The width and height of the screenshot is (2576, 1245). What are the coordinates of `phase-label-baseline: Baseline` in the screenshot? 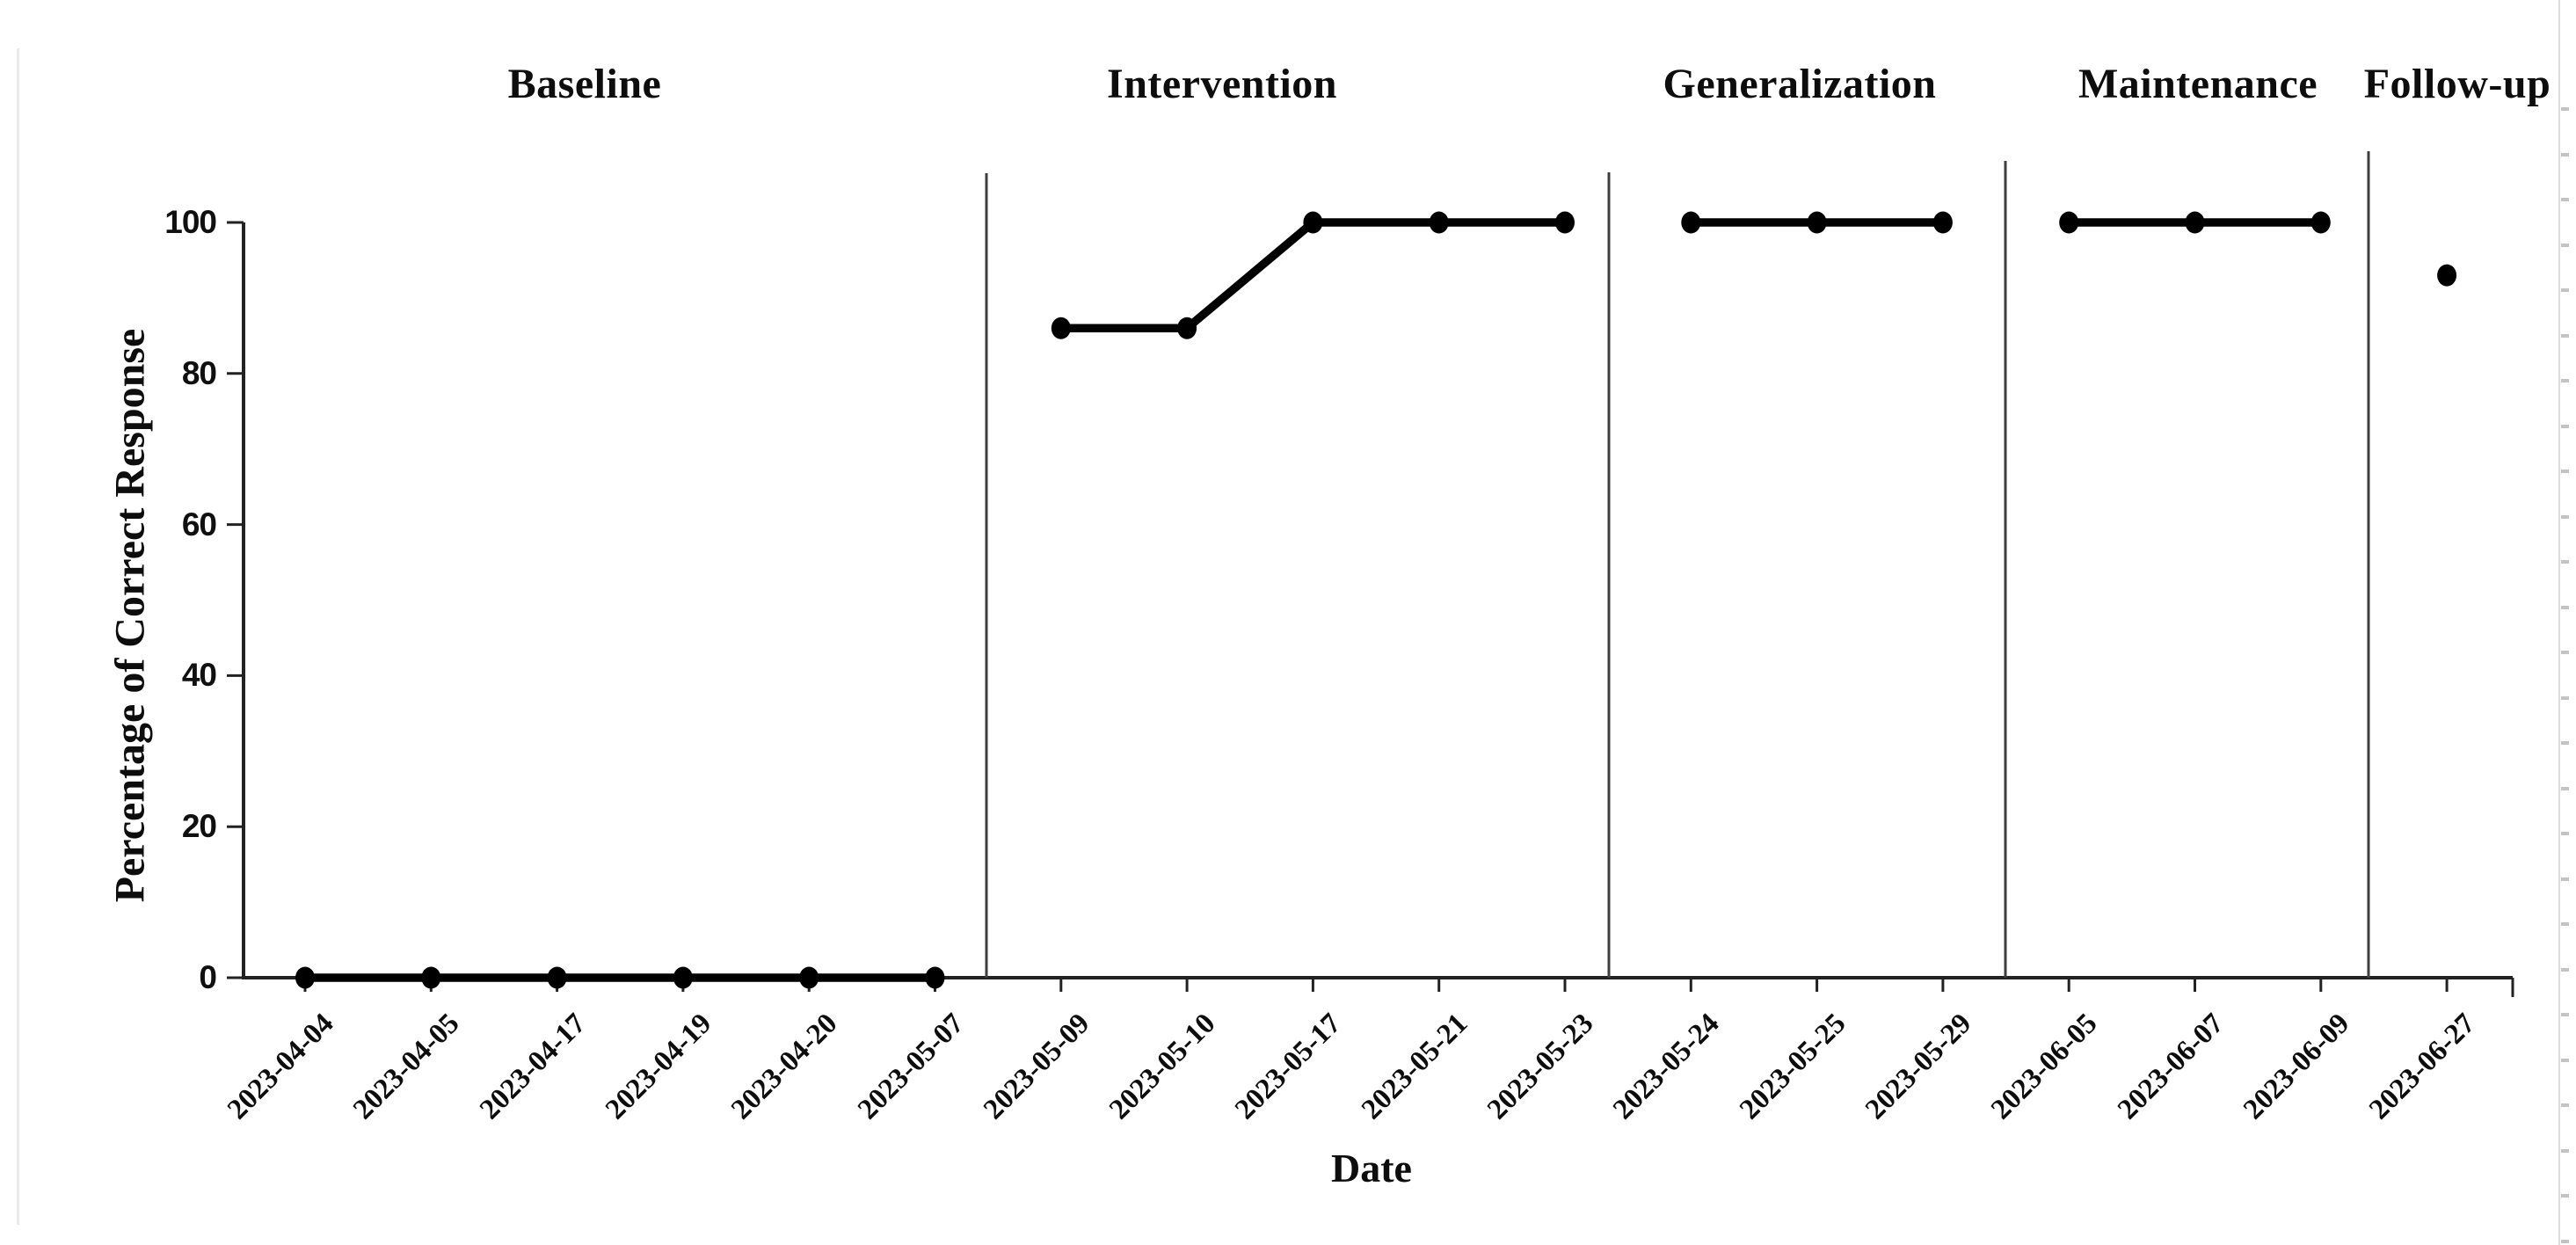 It's located at (584, 84).